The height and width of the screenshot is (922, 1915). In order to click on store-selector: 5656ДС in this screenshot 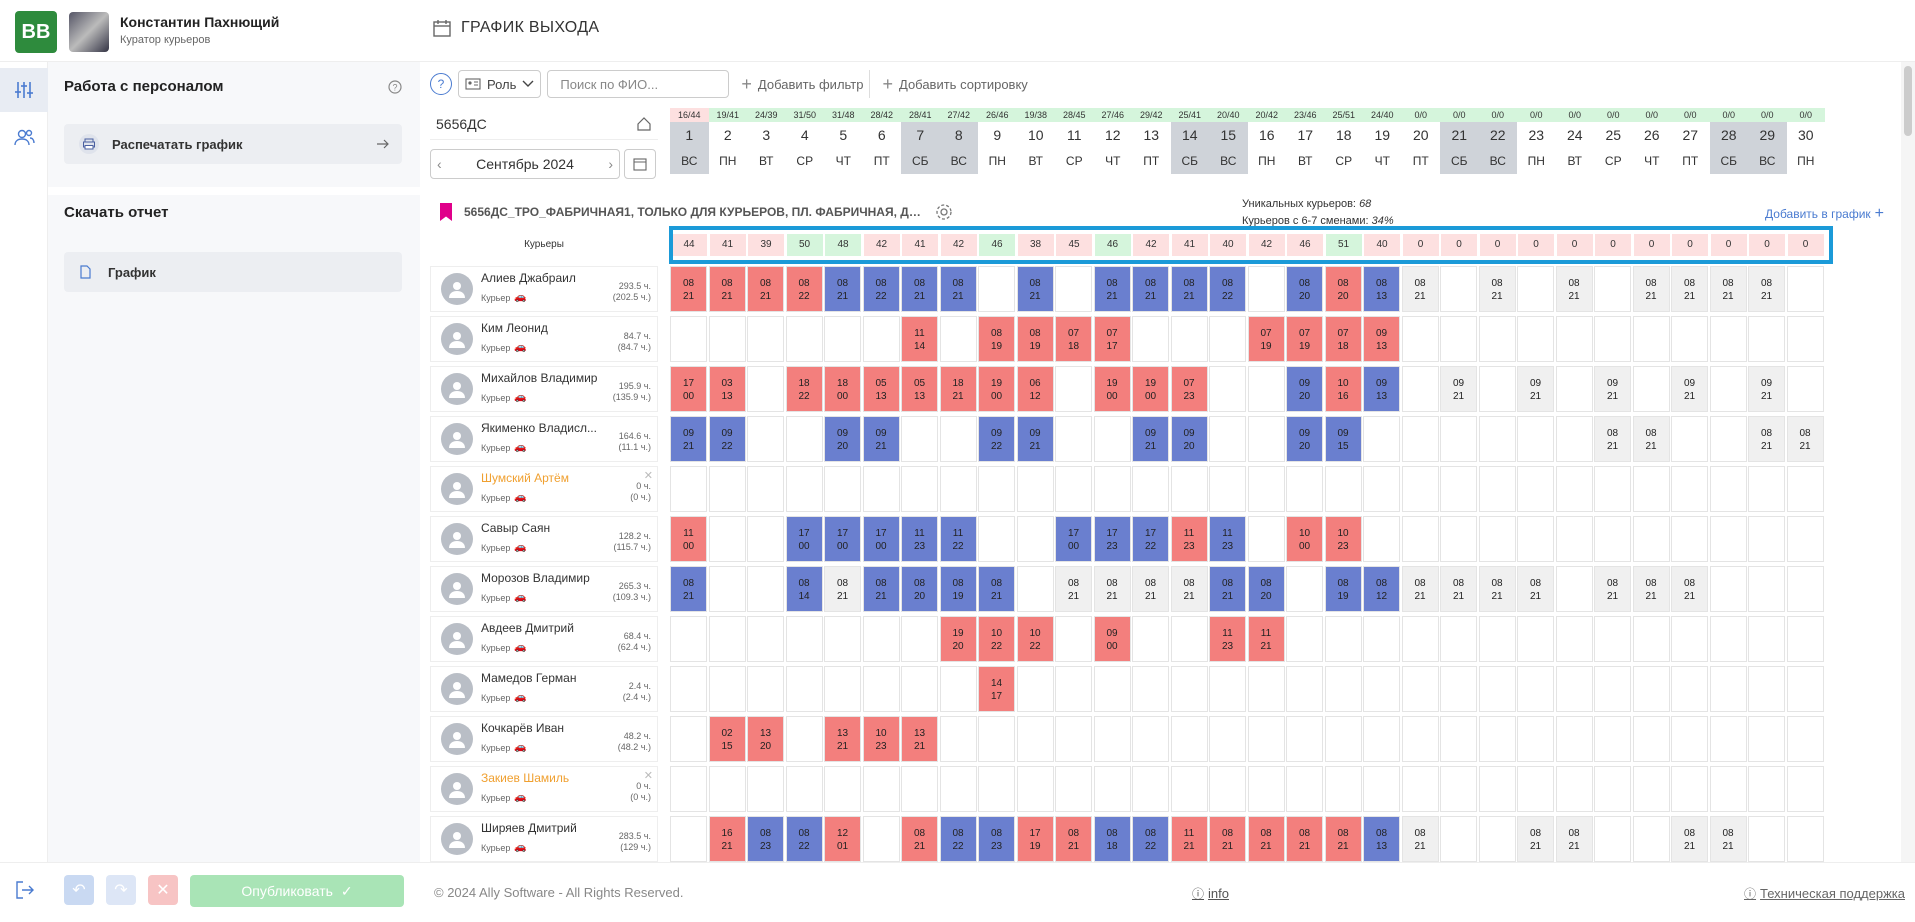, I will do `click(544, 124)`.